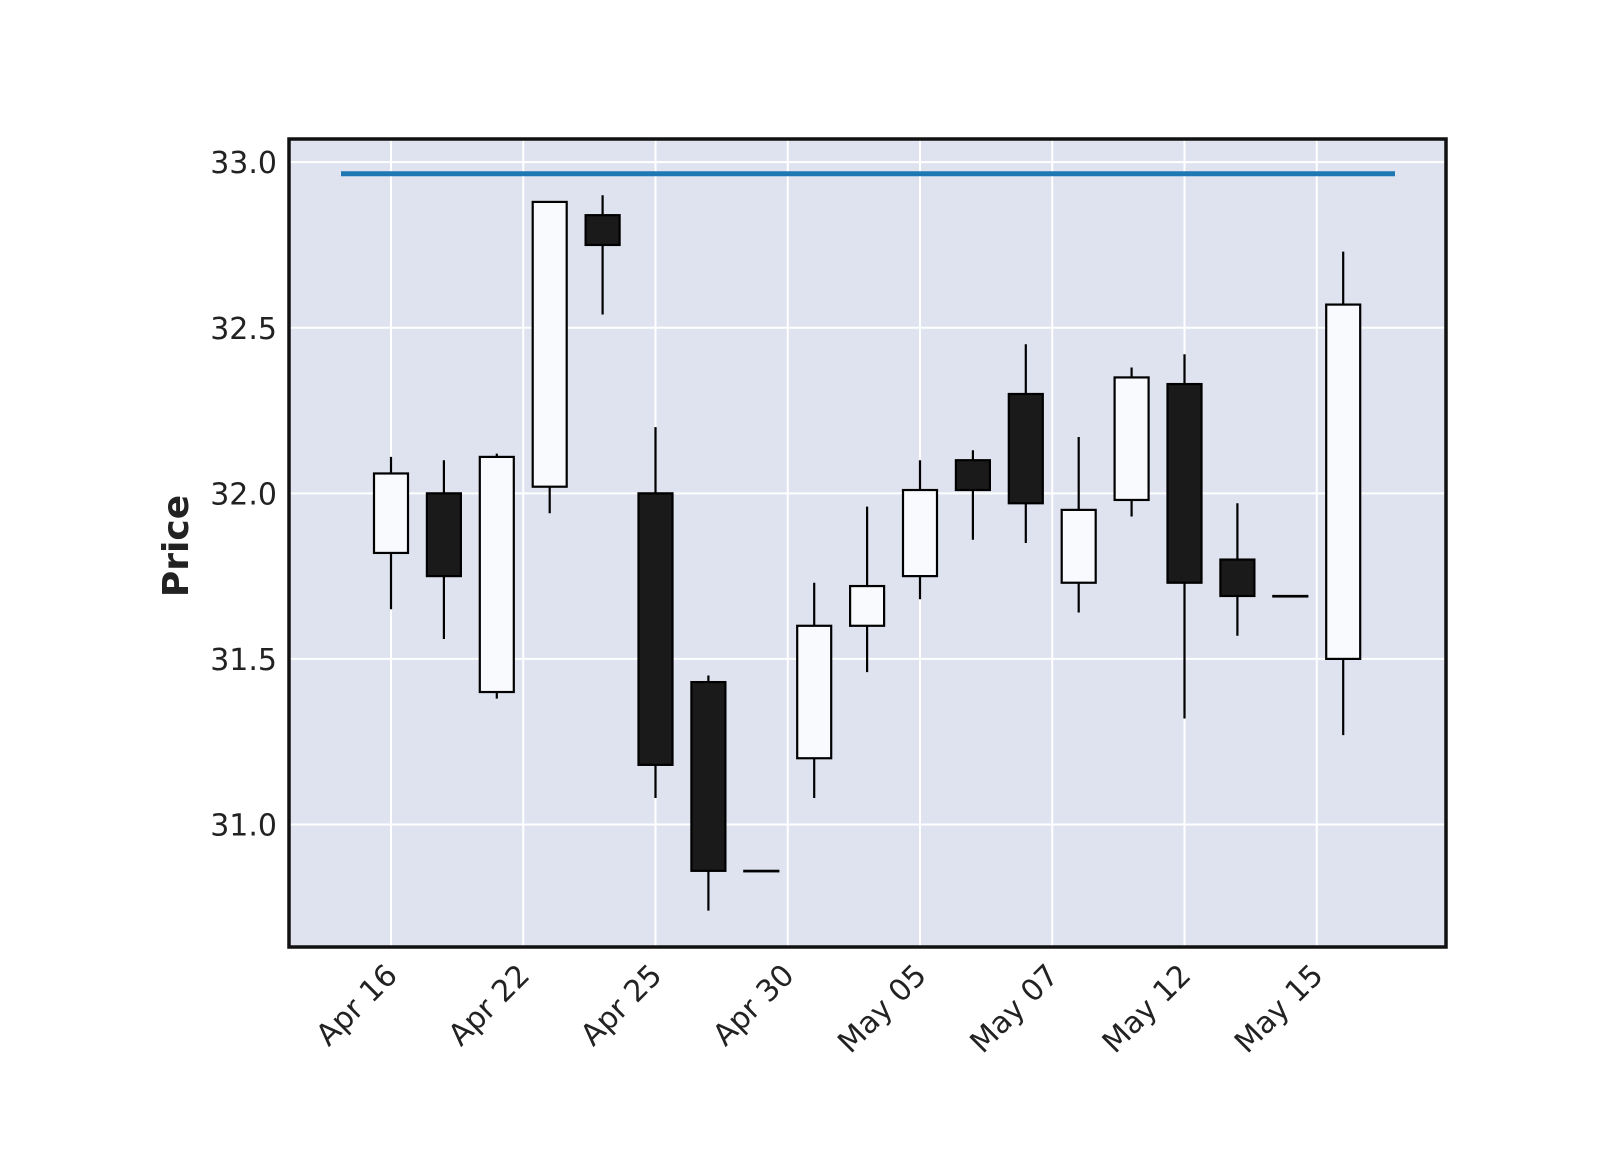  I want to click on y-tick-label: 33.0, so click(243, 163).